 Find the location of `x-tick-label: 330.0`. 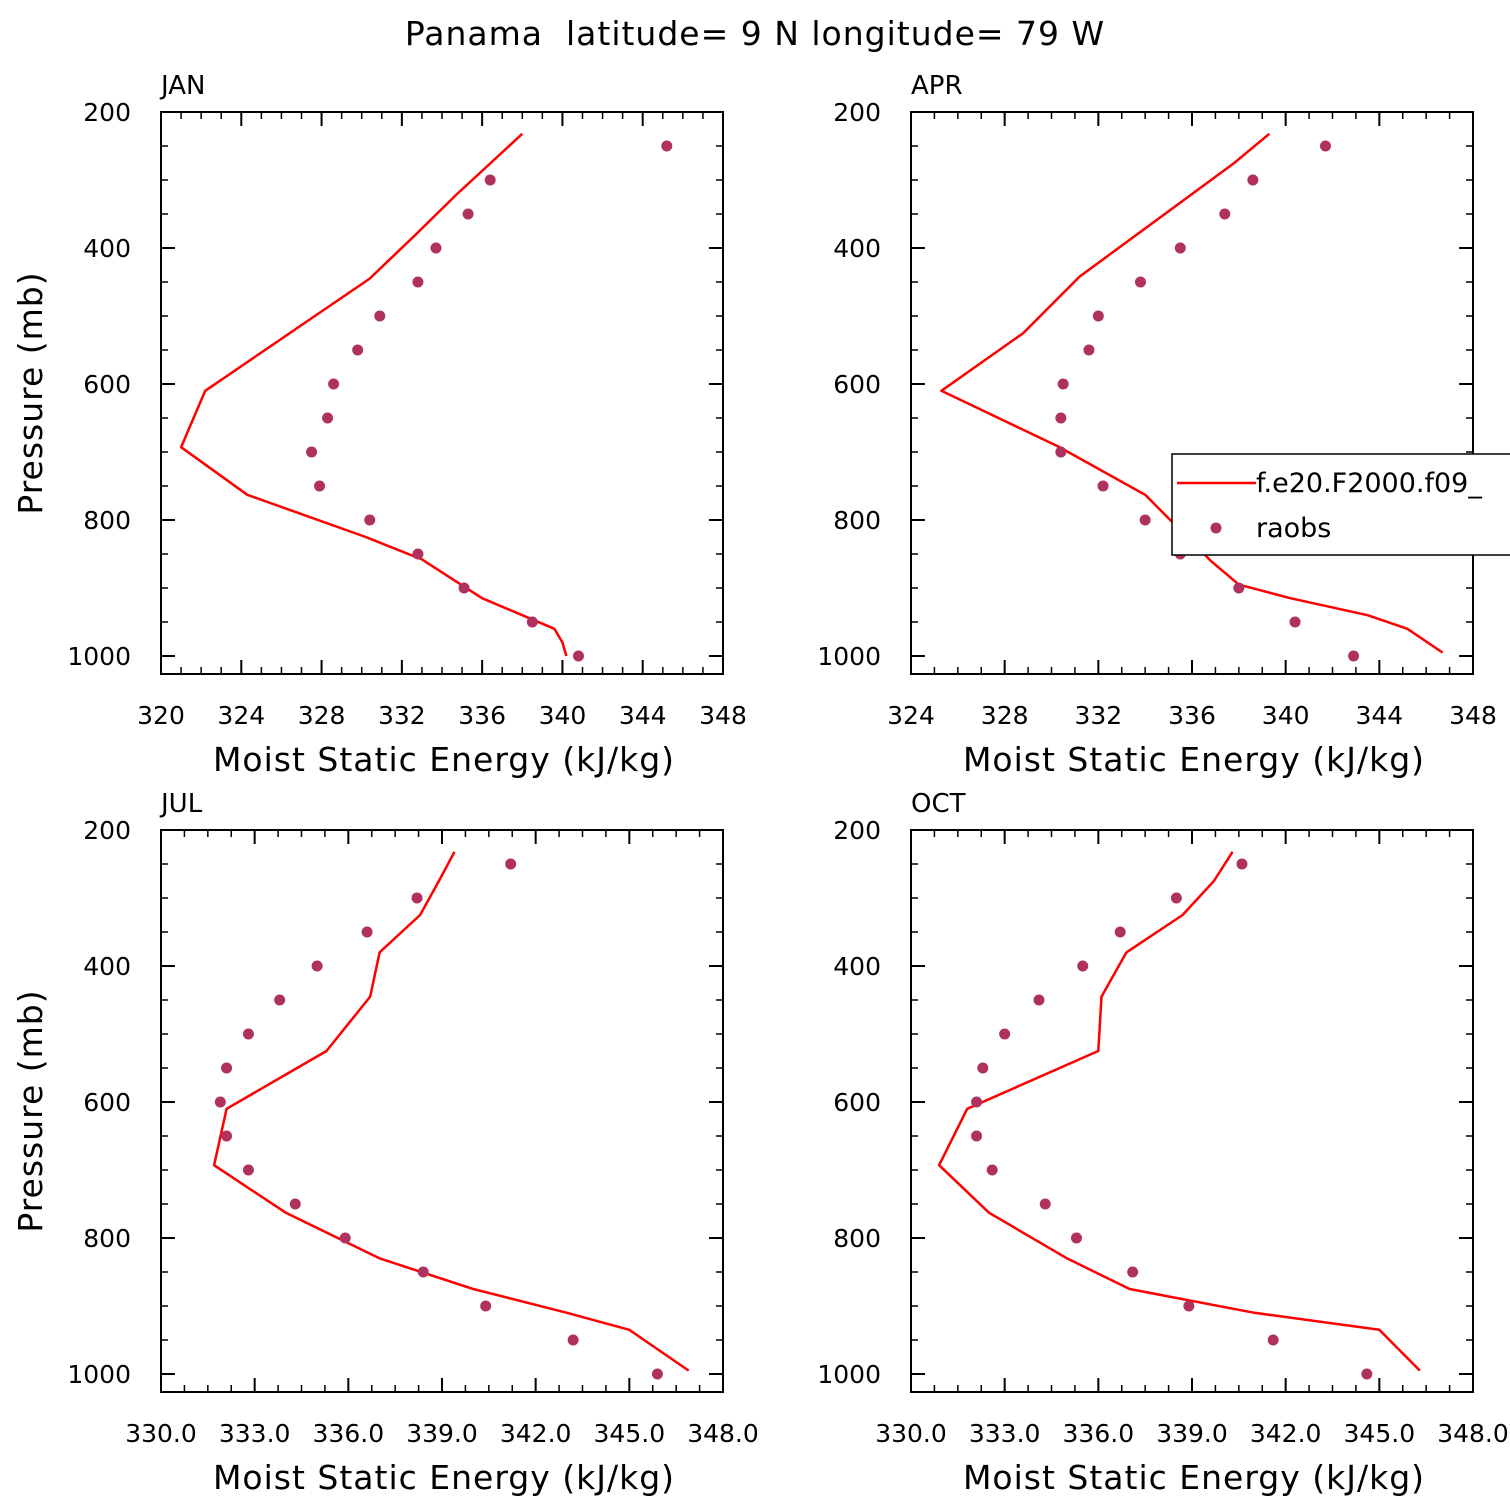

x-tick-label: 330.0 is located at coordinates (161, 1433).